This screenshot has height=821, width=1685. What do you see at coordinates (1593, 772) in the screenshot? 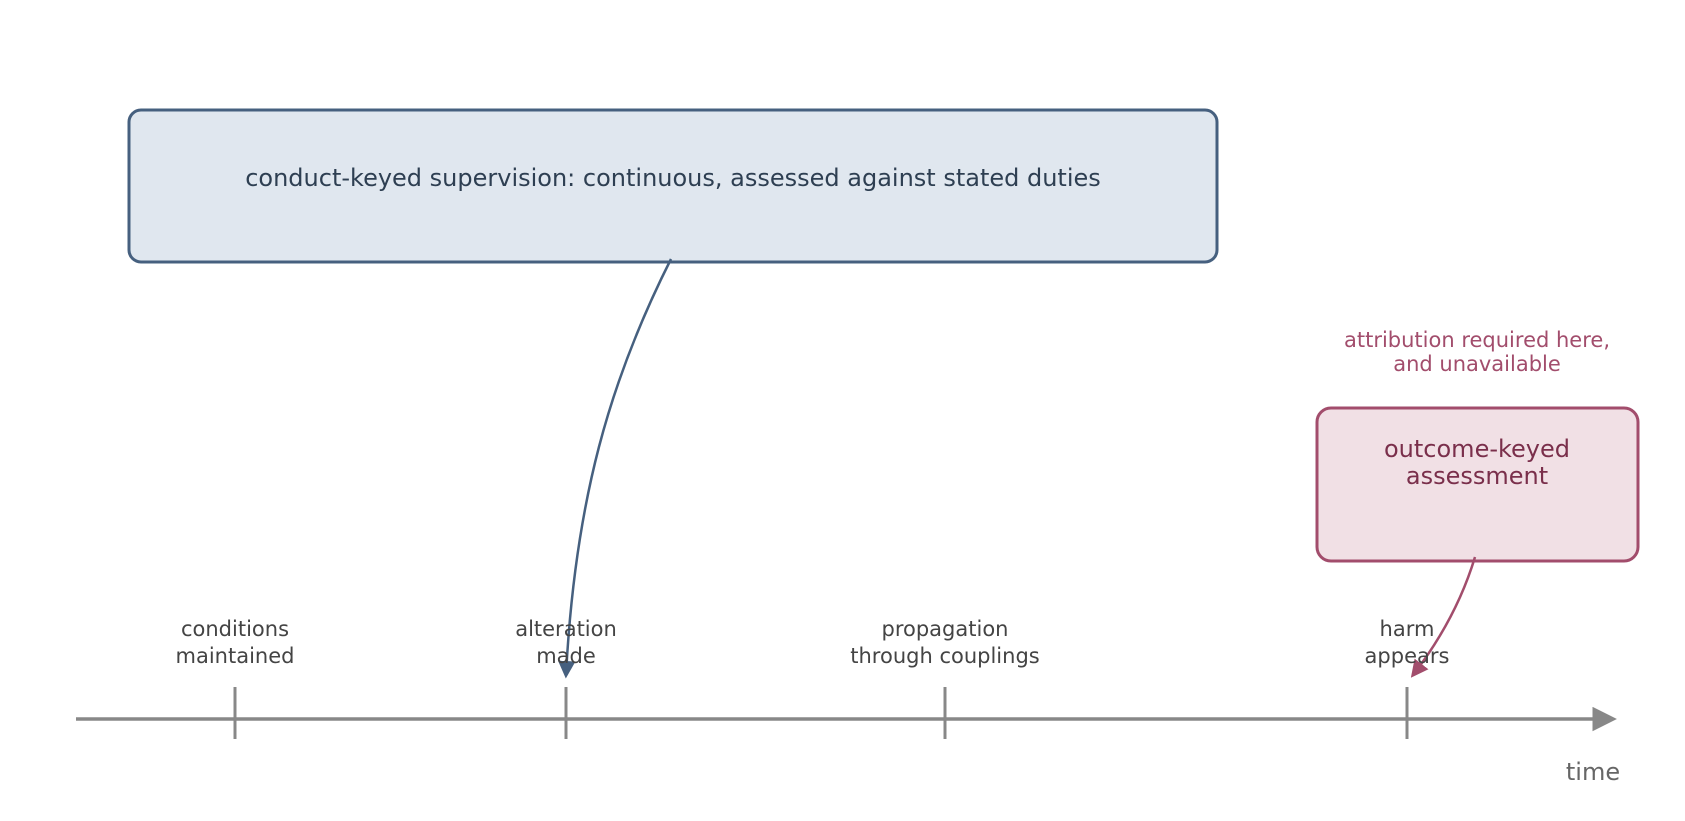
I see `axis-label: time` at bounding box center [1593, 772].